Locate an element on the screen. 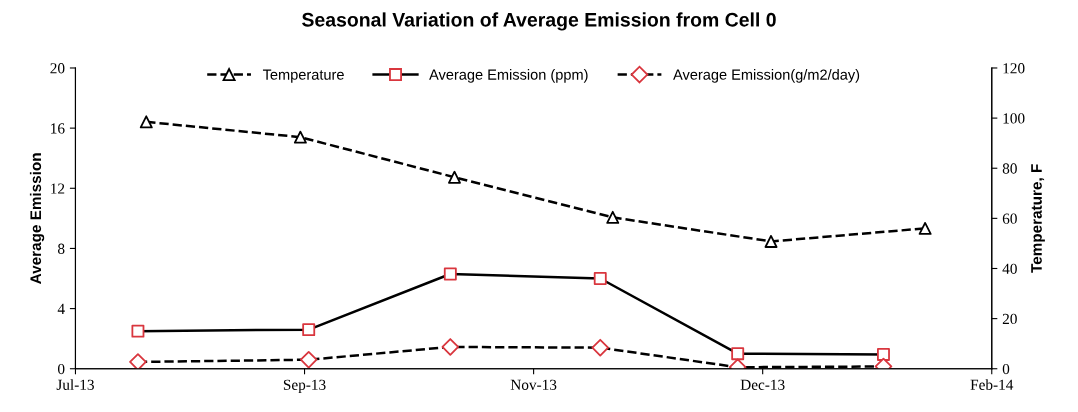 The image size is (1078, 412). y2-tick-label: 60 is located at coordinates (1009, 218).